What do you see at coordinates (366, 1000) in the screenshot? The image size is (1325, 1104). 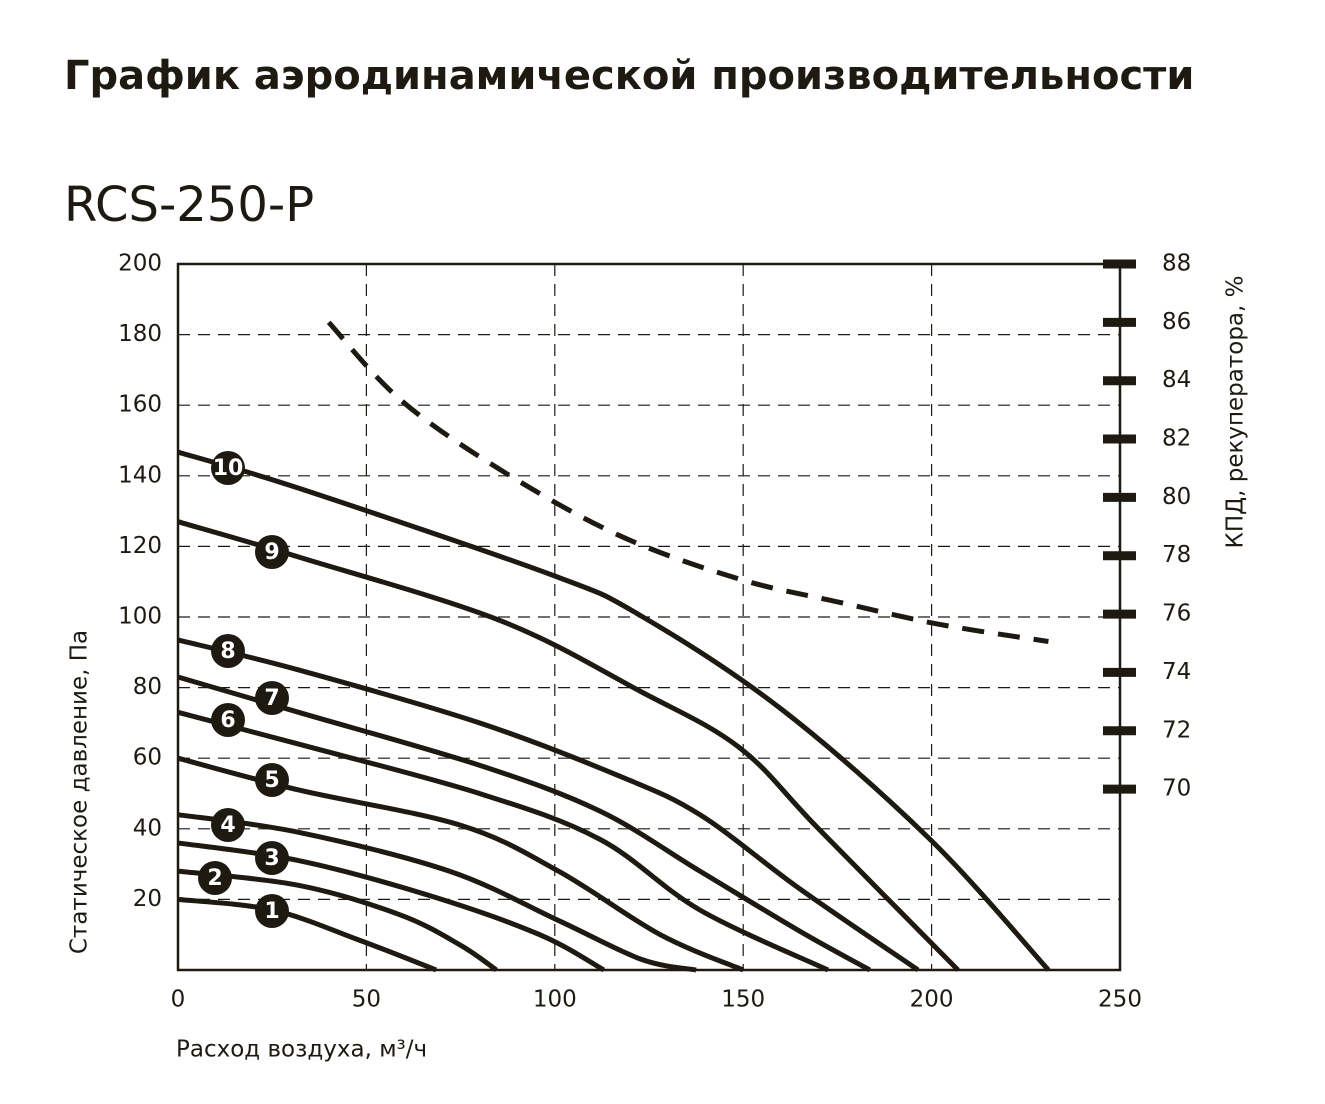 I see `x-tick-label: 50` at bounding box center [366, 1000].